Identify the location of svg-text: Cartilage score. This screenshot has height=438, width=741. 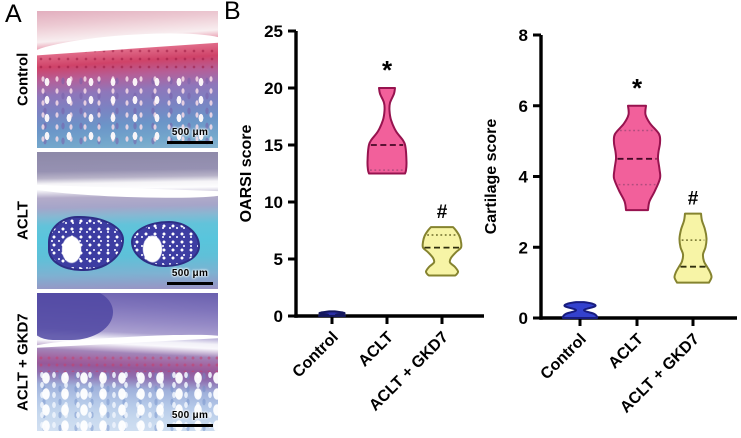
(491, 177).